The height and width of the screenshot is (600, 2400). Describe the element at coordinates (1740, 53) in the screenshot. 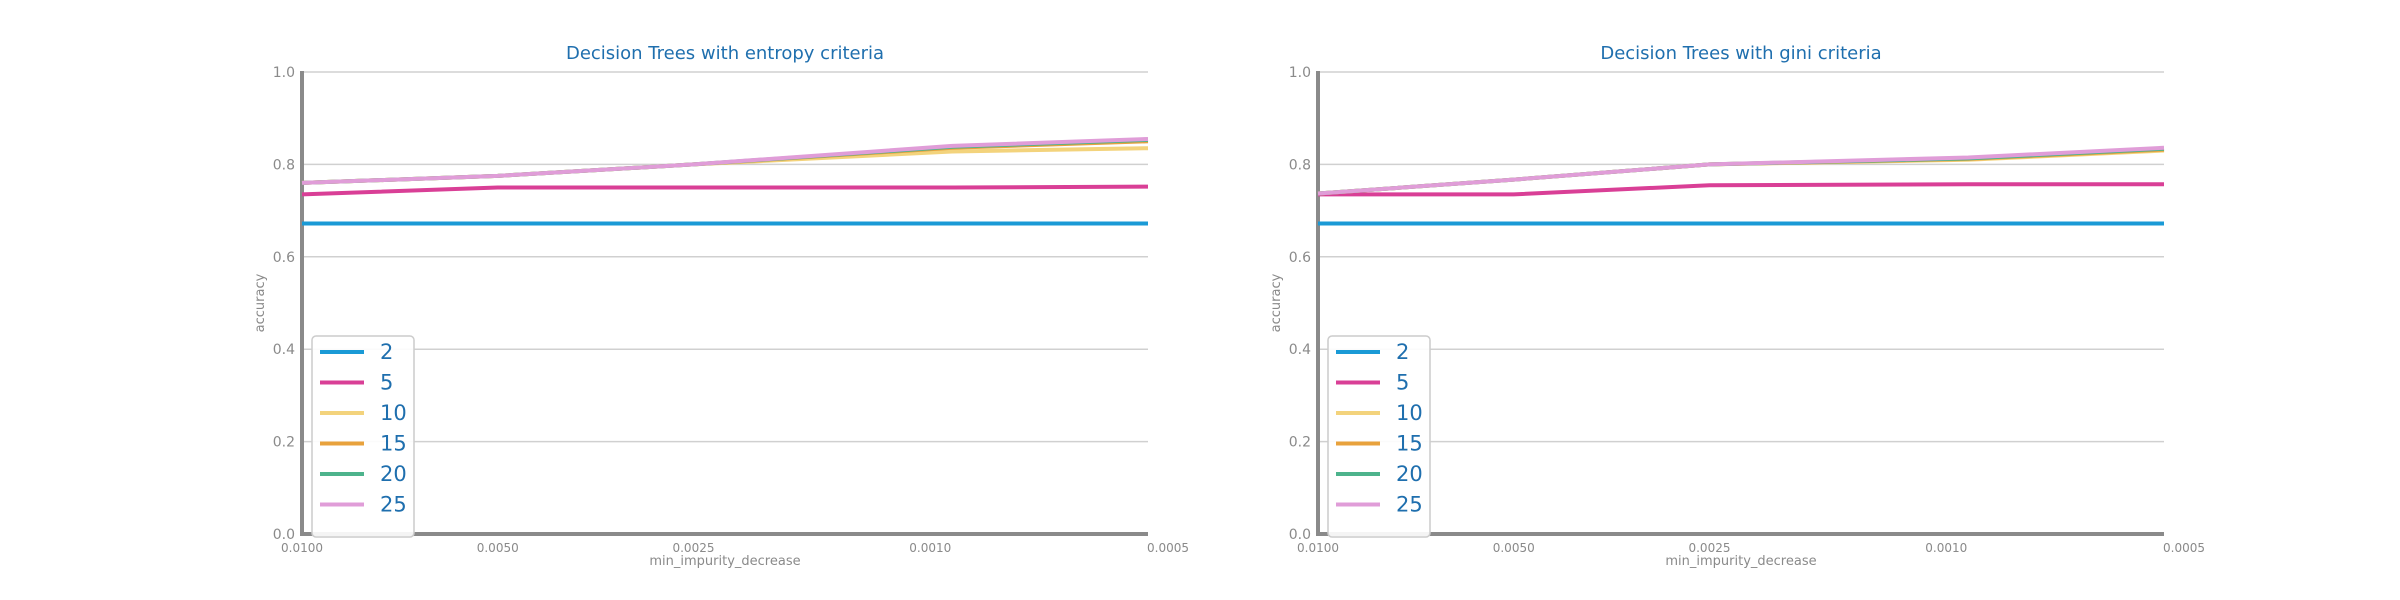

I see `chart-title: Decision Trees with gini criteria` at that location.